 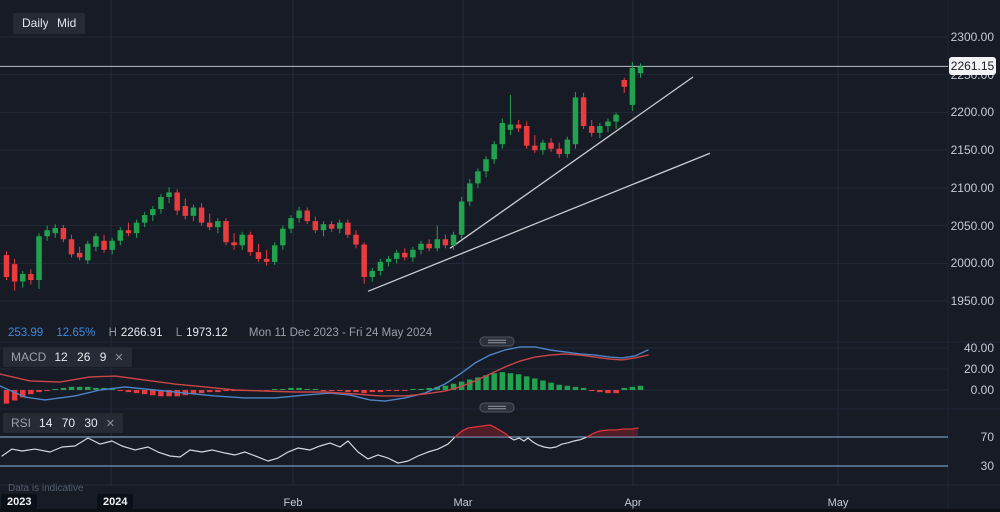 What do you see at coordinates (987, 437) in the screenshot?
I see `rsi-axis-tick: 70` at bounding box center [987, 437].